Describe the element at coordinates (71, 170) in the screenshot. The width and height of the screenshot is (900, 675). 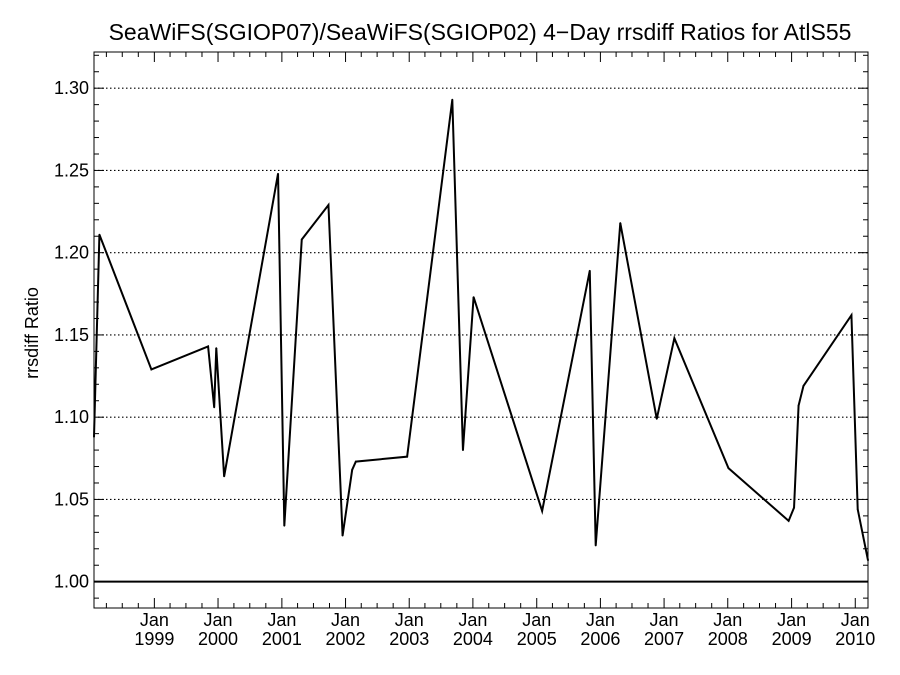
I see `y-tick-label: 1.25` at that location.